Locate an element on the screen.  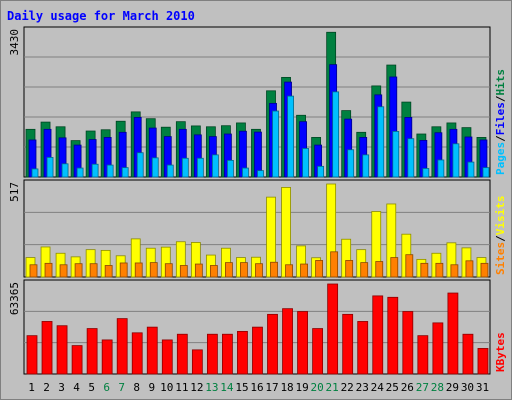
day-tick-label: 24 is located at coordinates (378, 387).